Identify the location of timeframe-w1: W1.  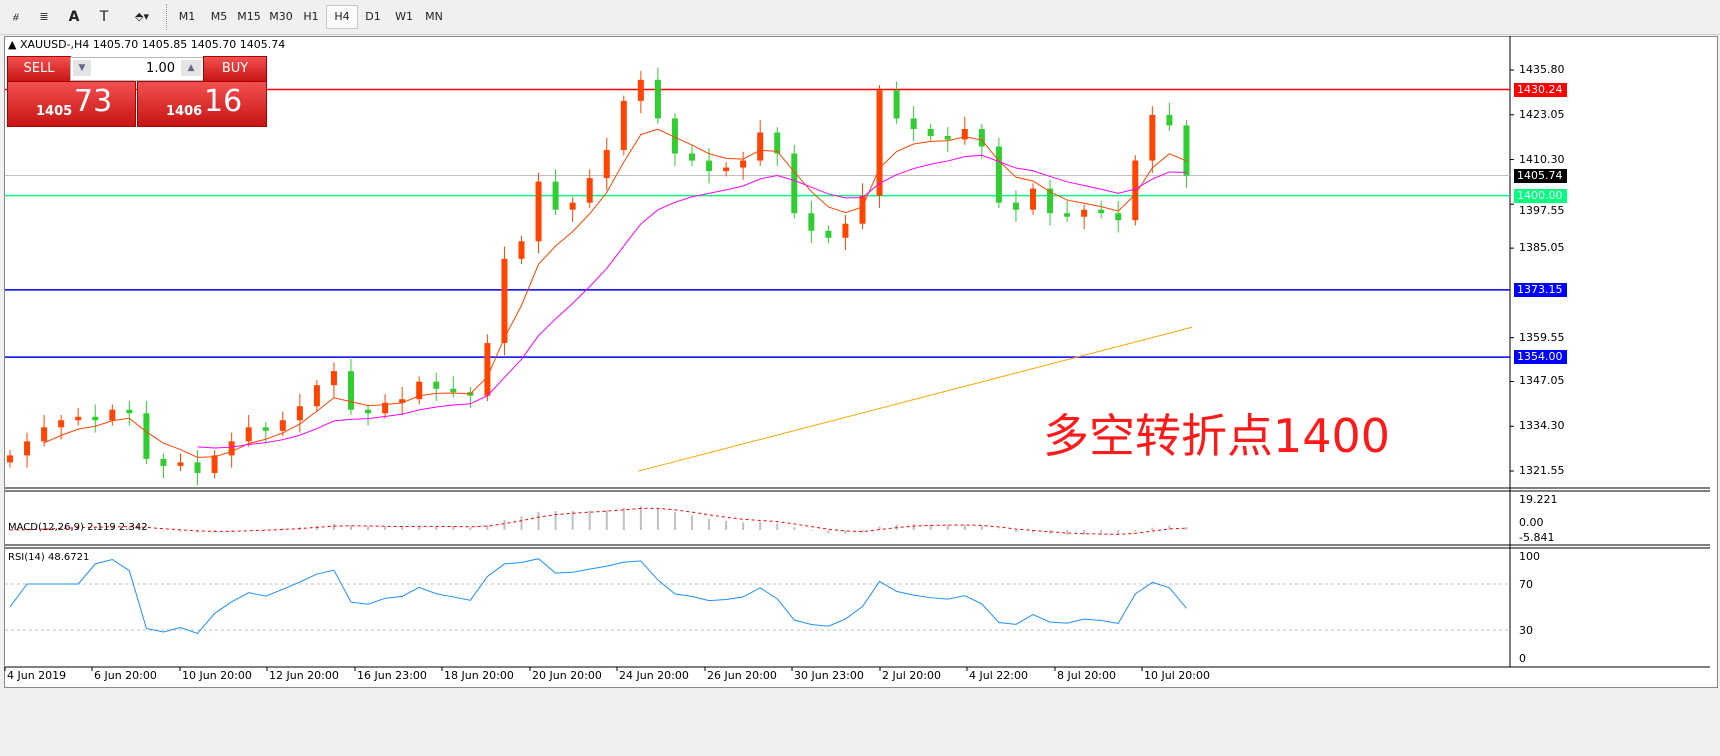
(404, 16).